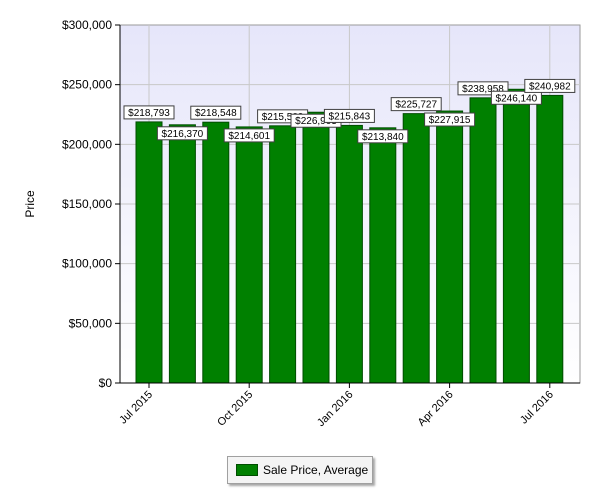 This screenshot has width=600, height=500. I want to click on y-tick-label: $100,000, so click(87, 264).